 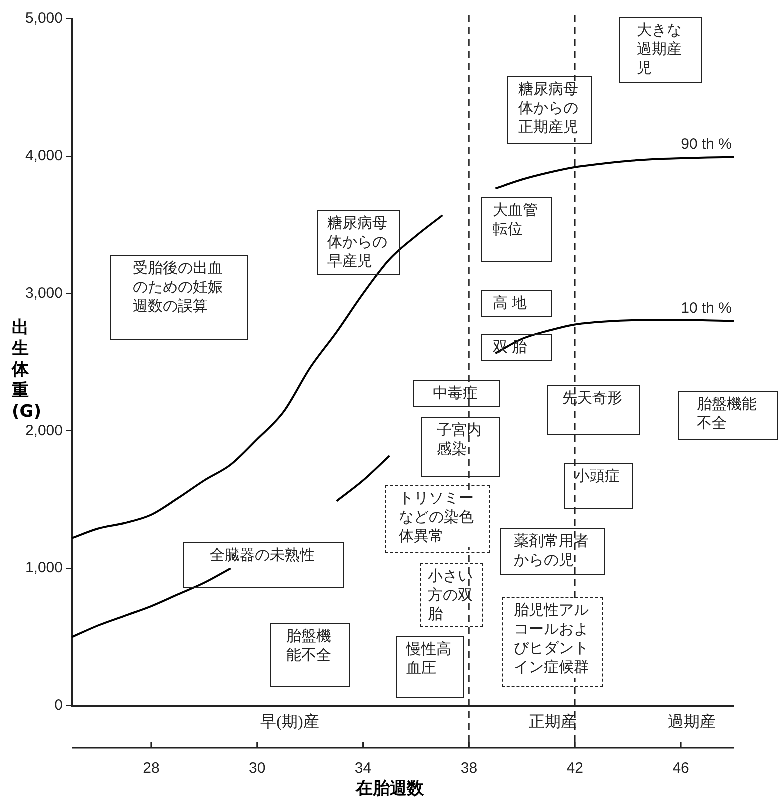 I want to click on annotation: 薬剤常用者からの児, so click(x=552, y=552).